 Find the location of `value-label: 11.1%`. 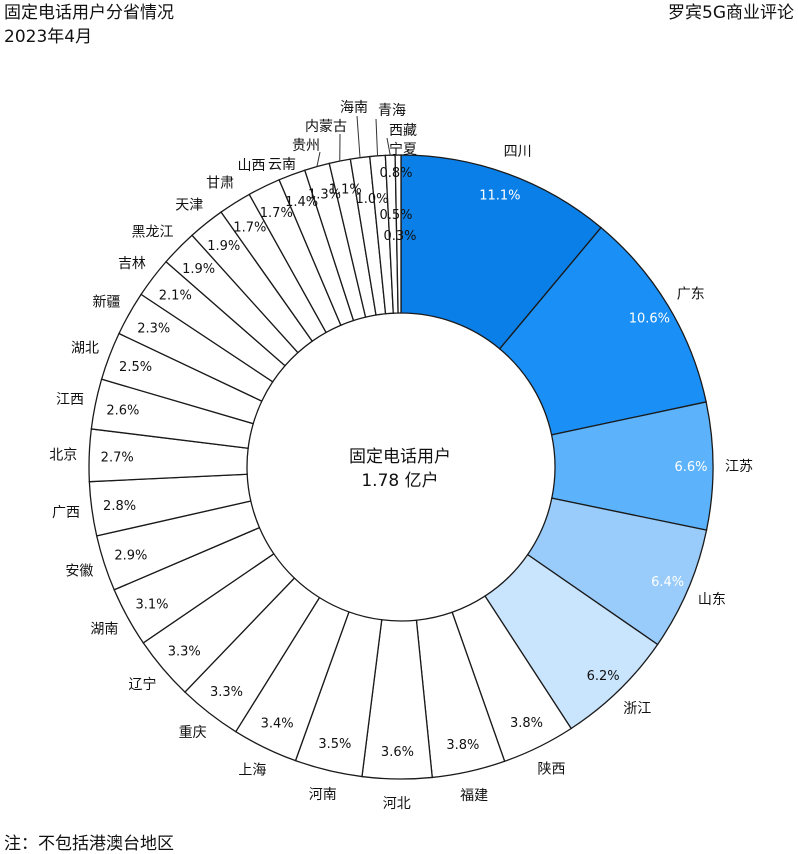

value-label: 11.1% is located at coordinates (499, 195).